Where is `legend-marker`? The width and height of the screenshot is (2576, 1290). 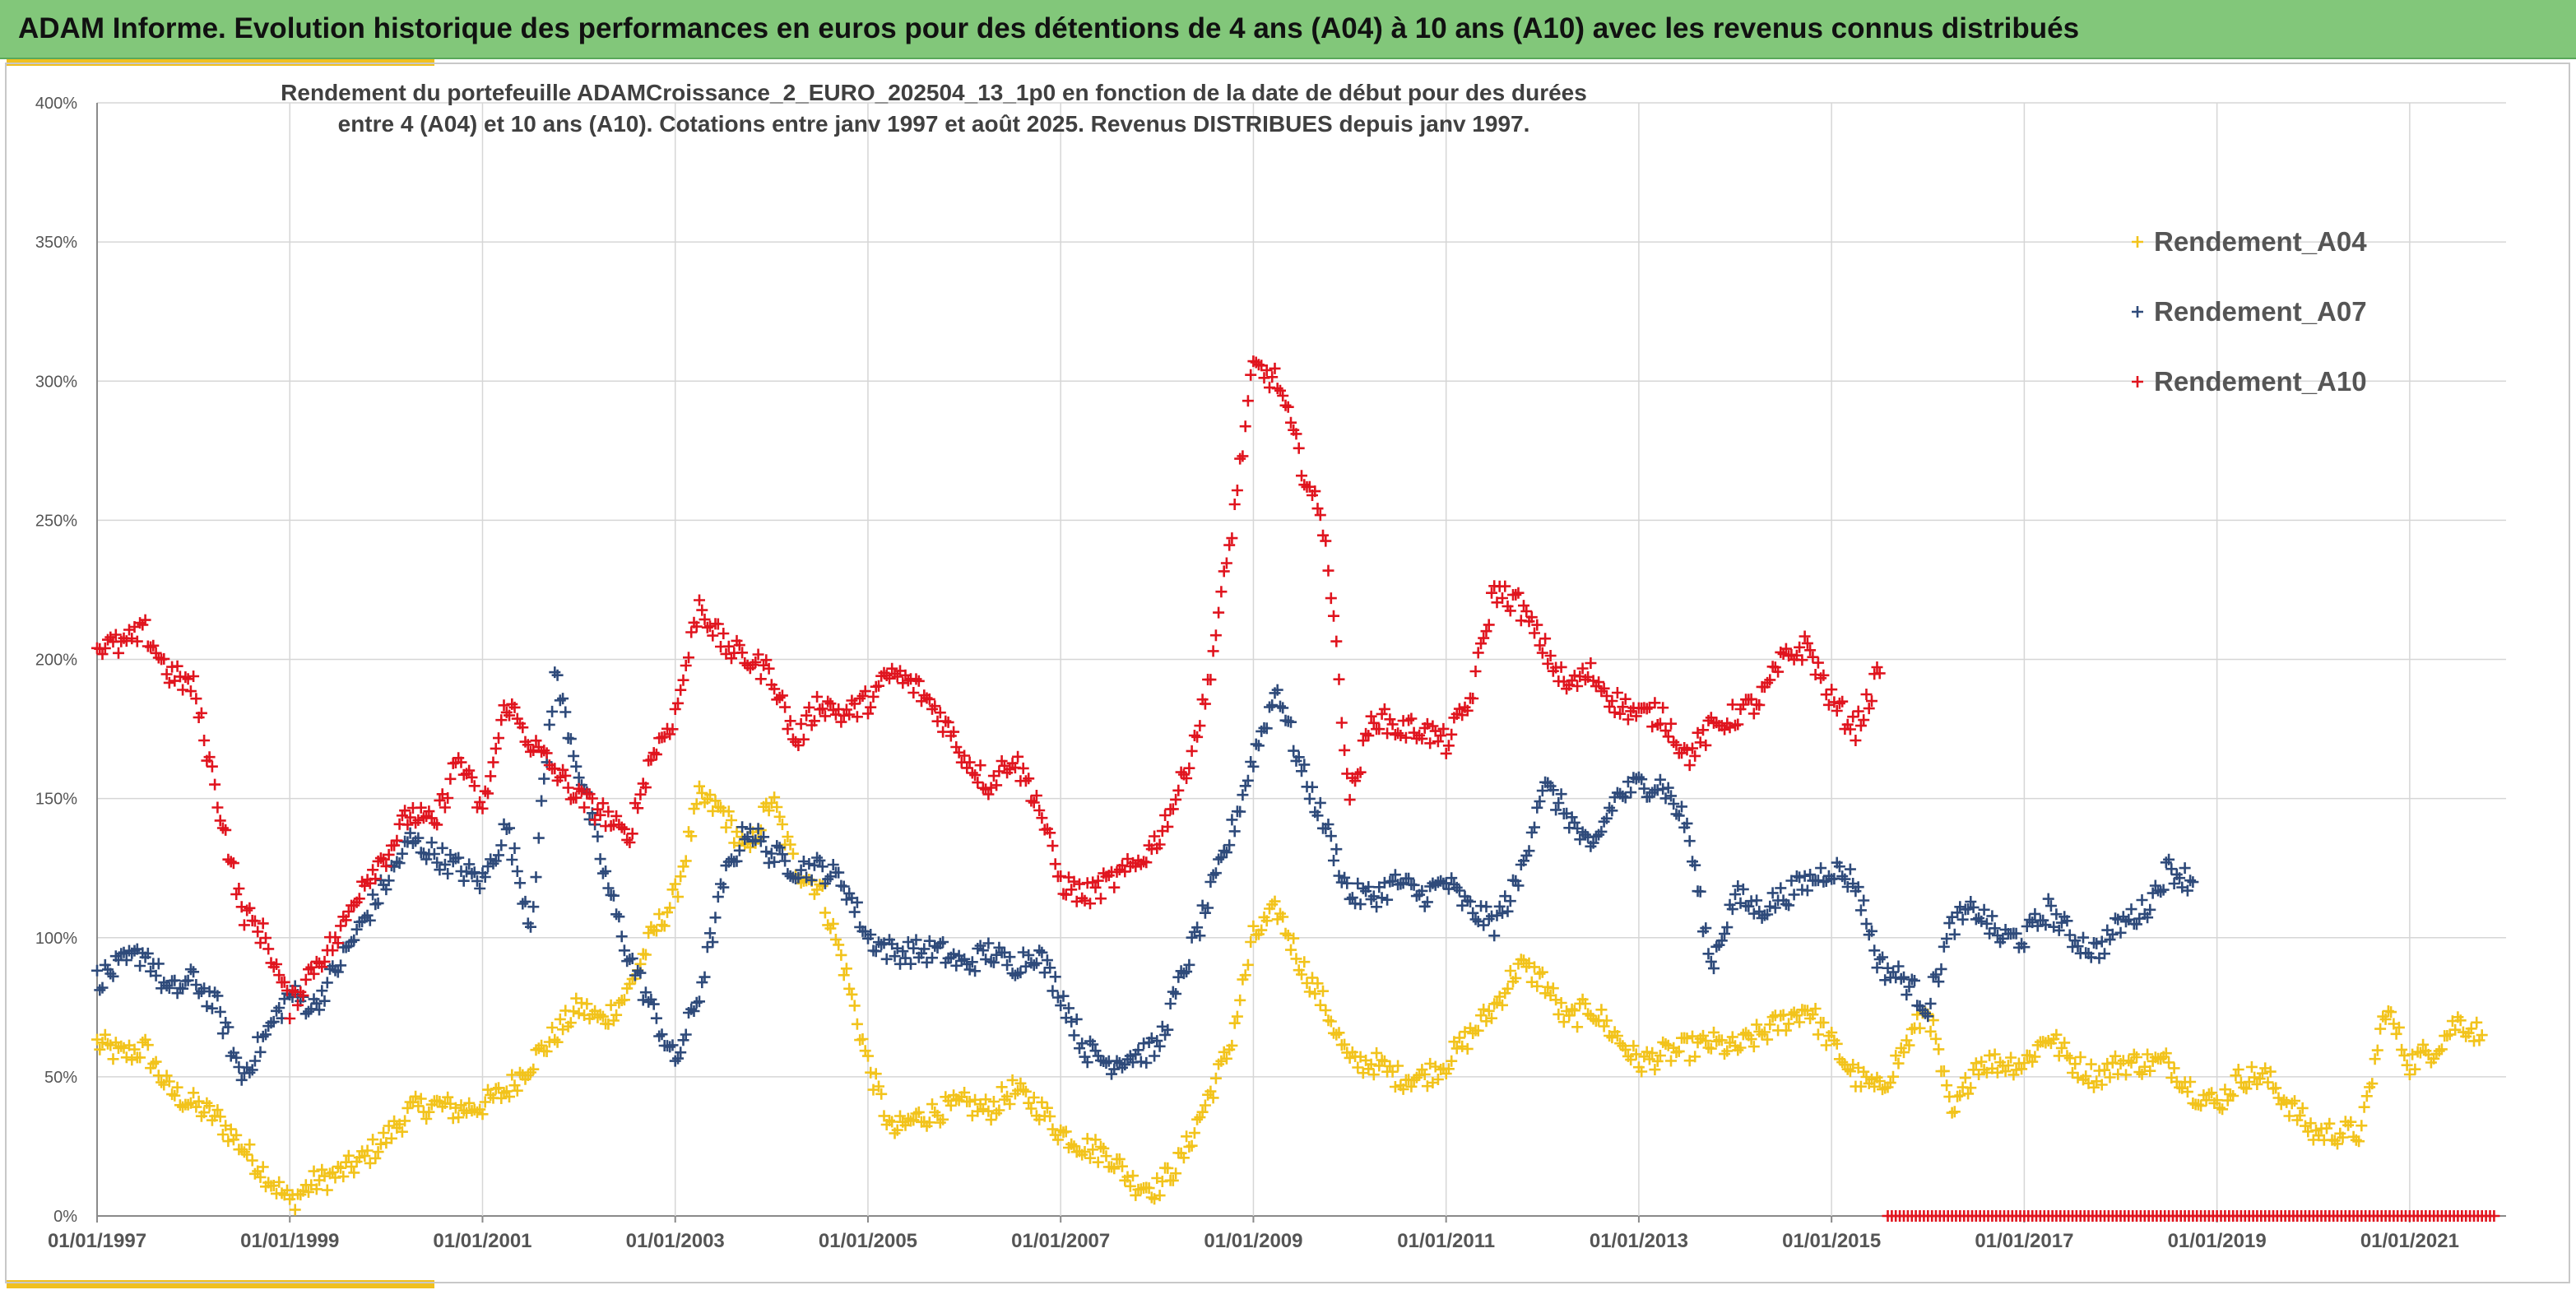
legend-marker is located at coordinates (2137, 312).